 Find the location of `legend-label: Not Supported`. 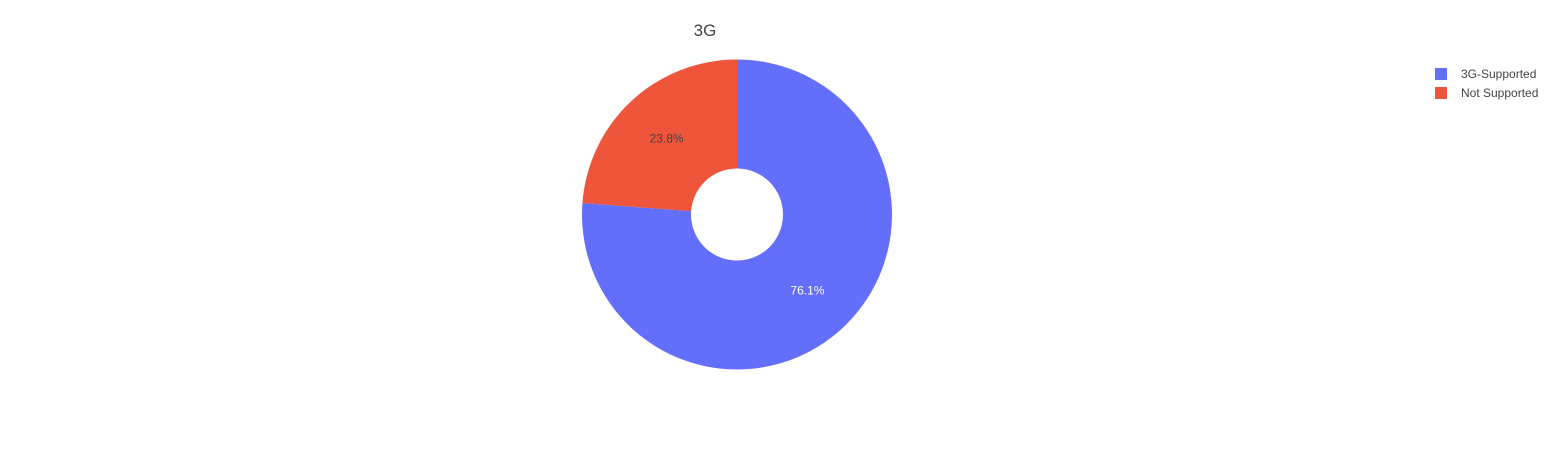

legend-label: Not Supported is located at coordinates (1499, 93).